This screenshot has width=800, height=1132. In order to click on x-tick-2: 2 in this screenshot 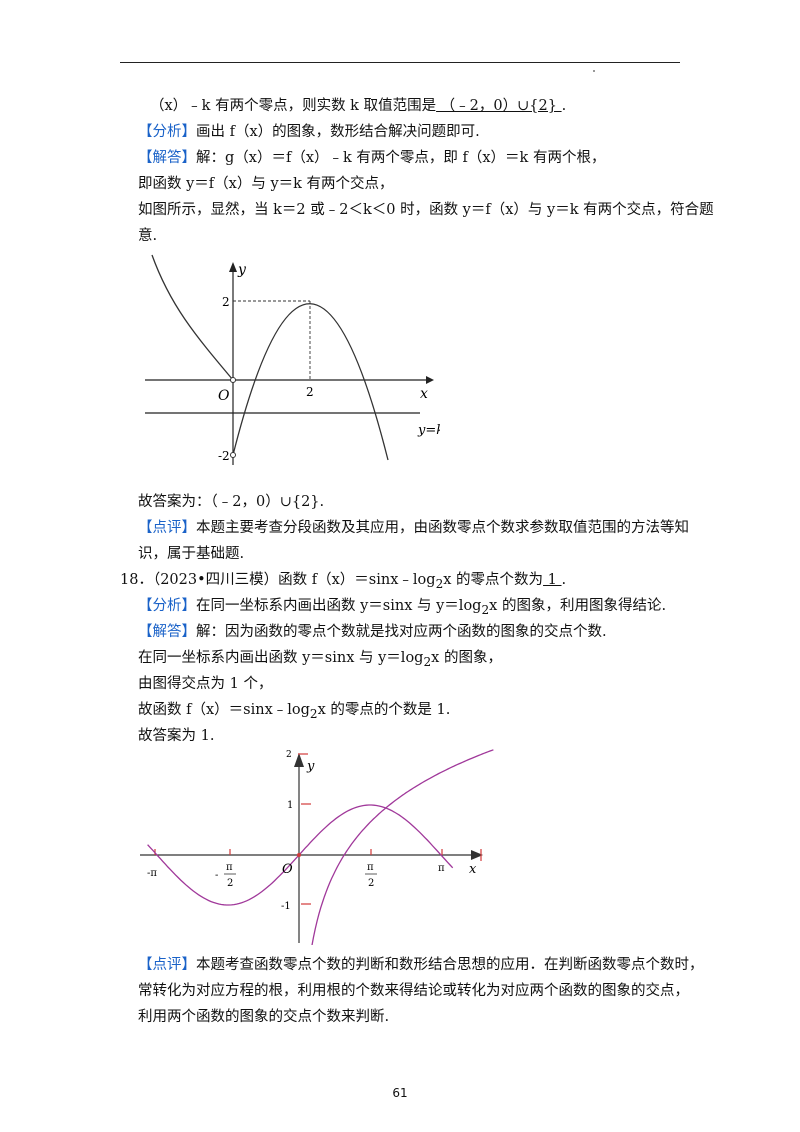, I will do `click(310, 392)`.